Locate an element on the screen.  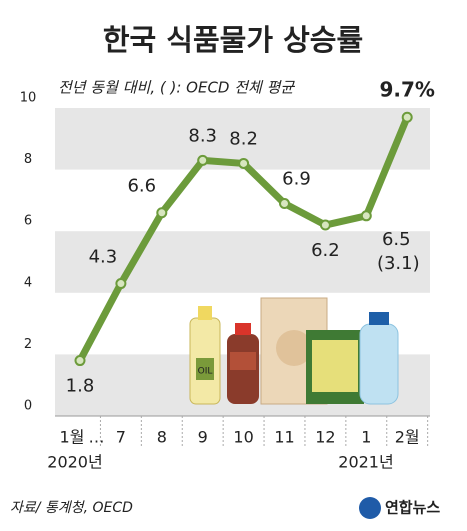
x-tick-label: 10 is located at coordinates (243, 437).